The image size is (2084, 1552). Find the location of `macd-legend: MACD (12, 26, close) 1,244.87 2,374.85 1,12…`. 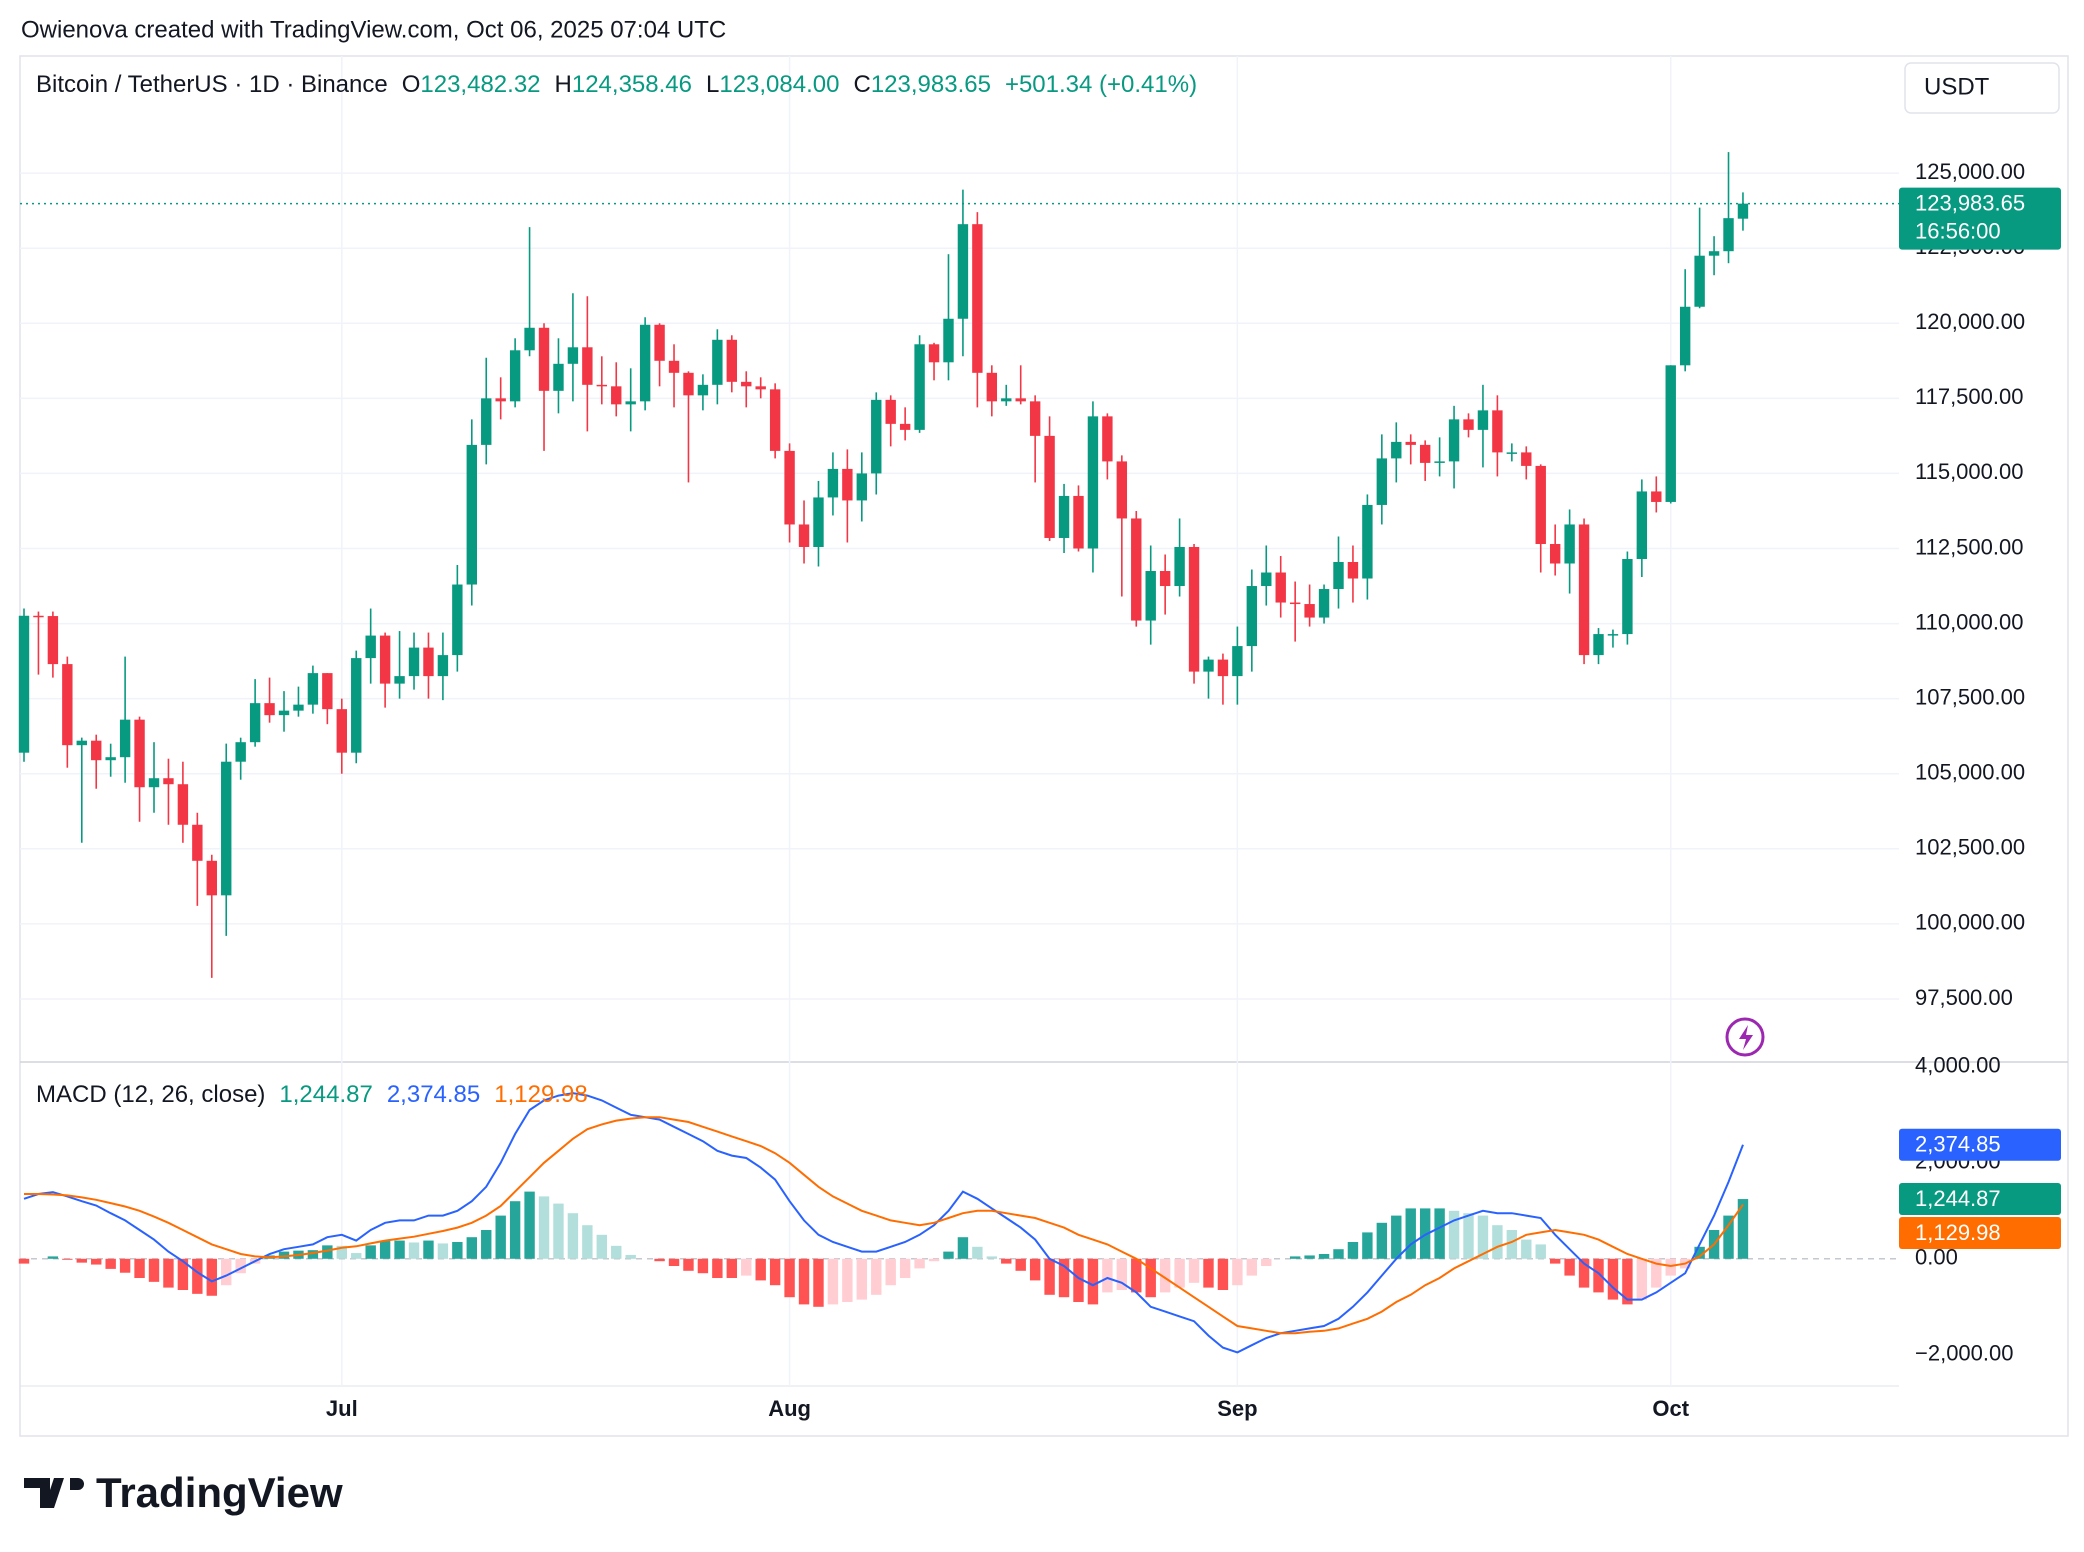

macd-legend: MACD (12, 26, close) 1,244.87 2,374.85 1,12… is located at coordinates (312, 1094).